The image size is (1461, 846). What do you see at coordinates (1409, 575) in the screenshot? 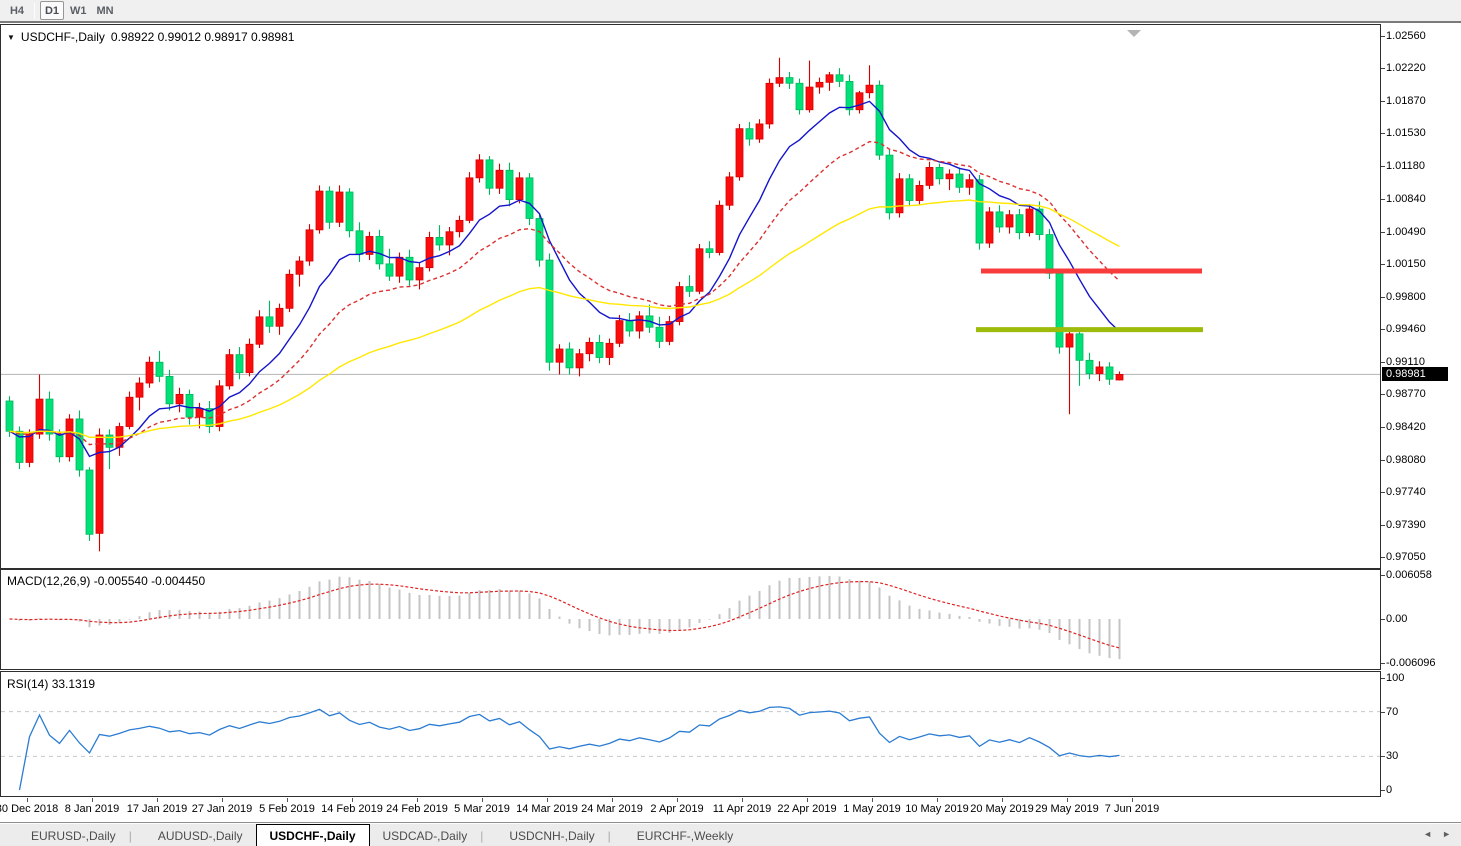
I see `macd-axis-label: 0.006058` at bounding box center [1409, 575].